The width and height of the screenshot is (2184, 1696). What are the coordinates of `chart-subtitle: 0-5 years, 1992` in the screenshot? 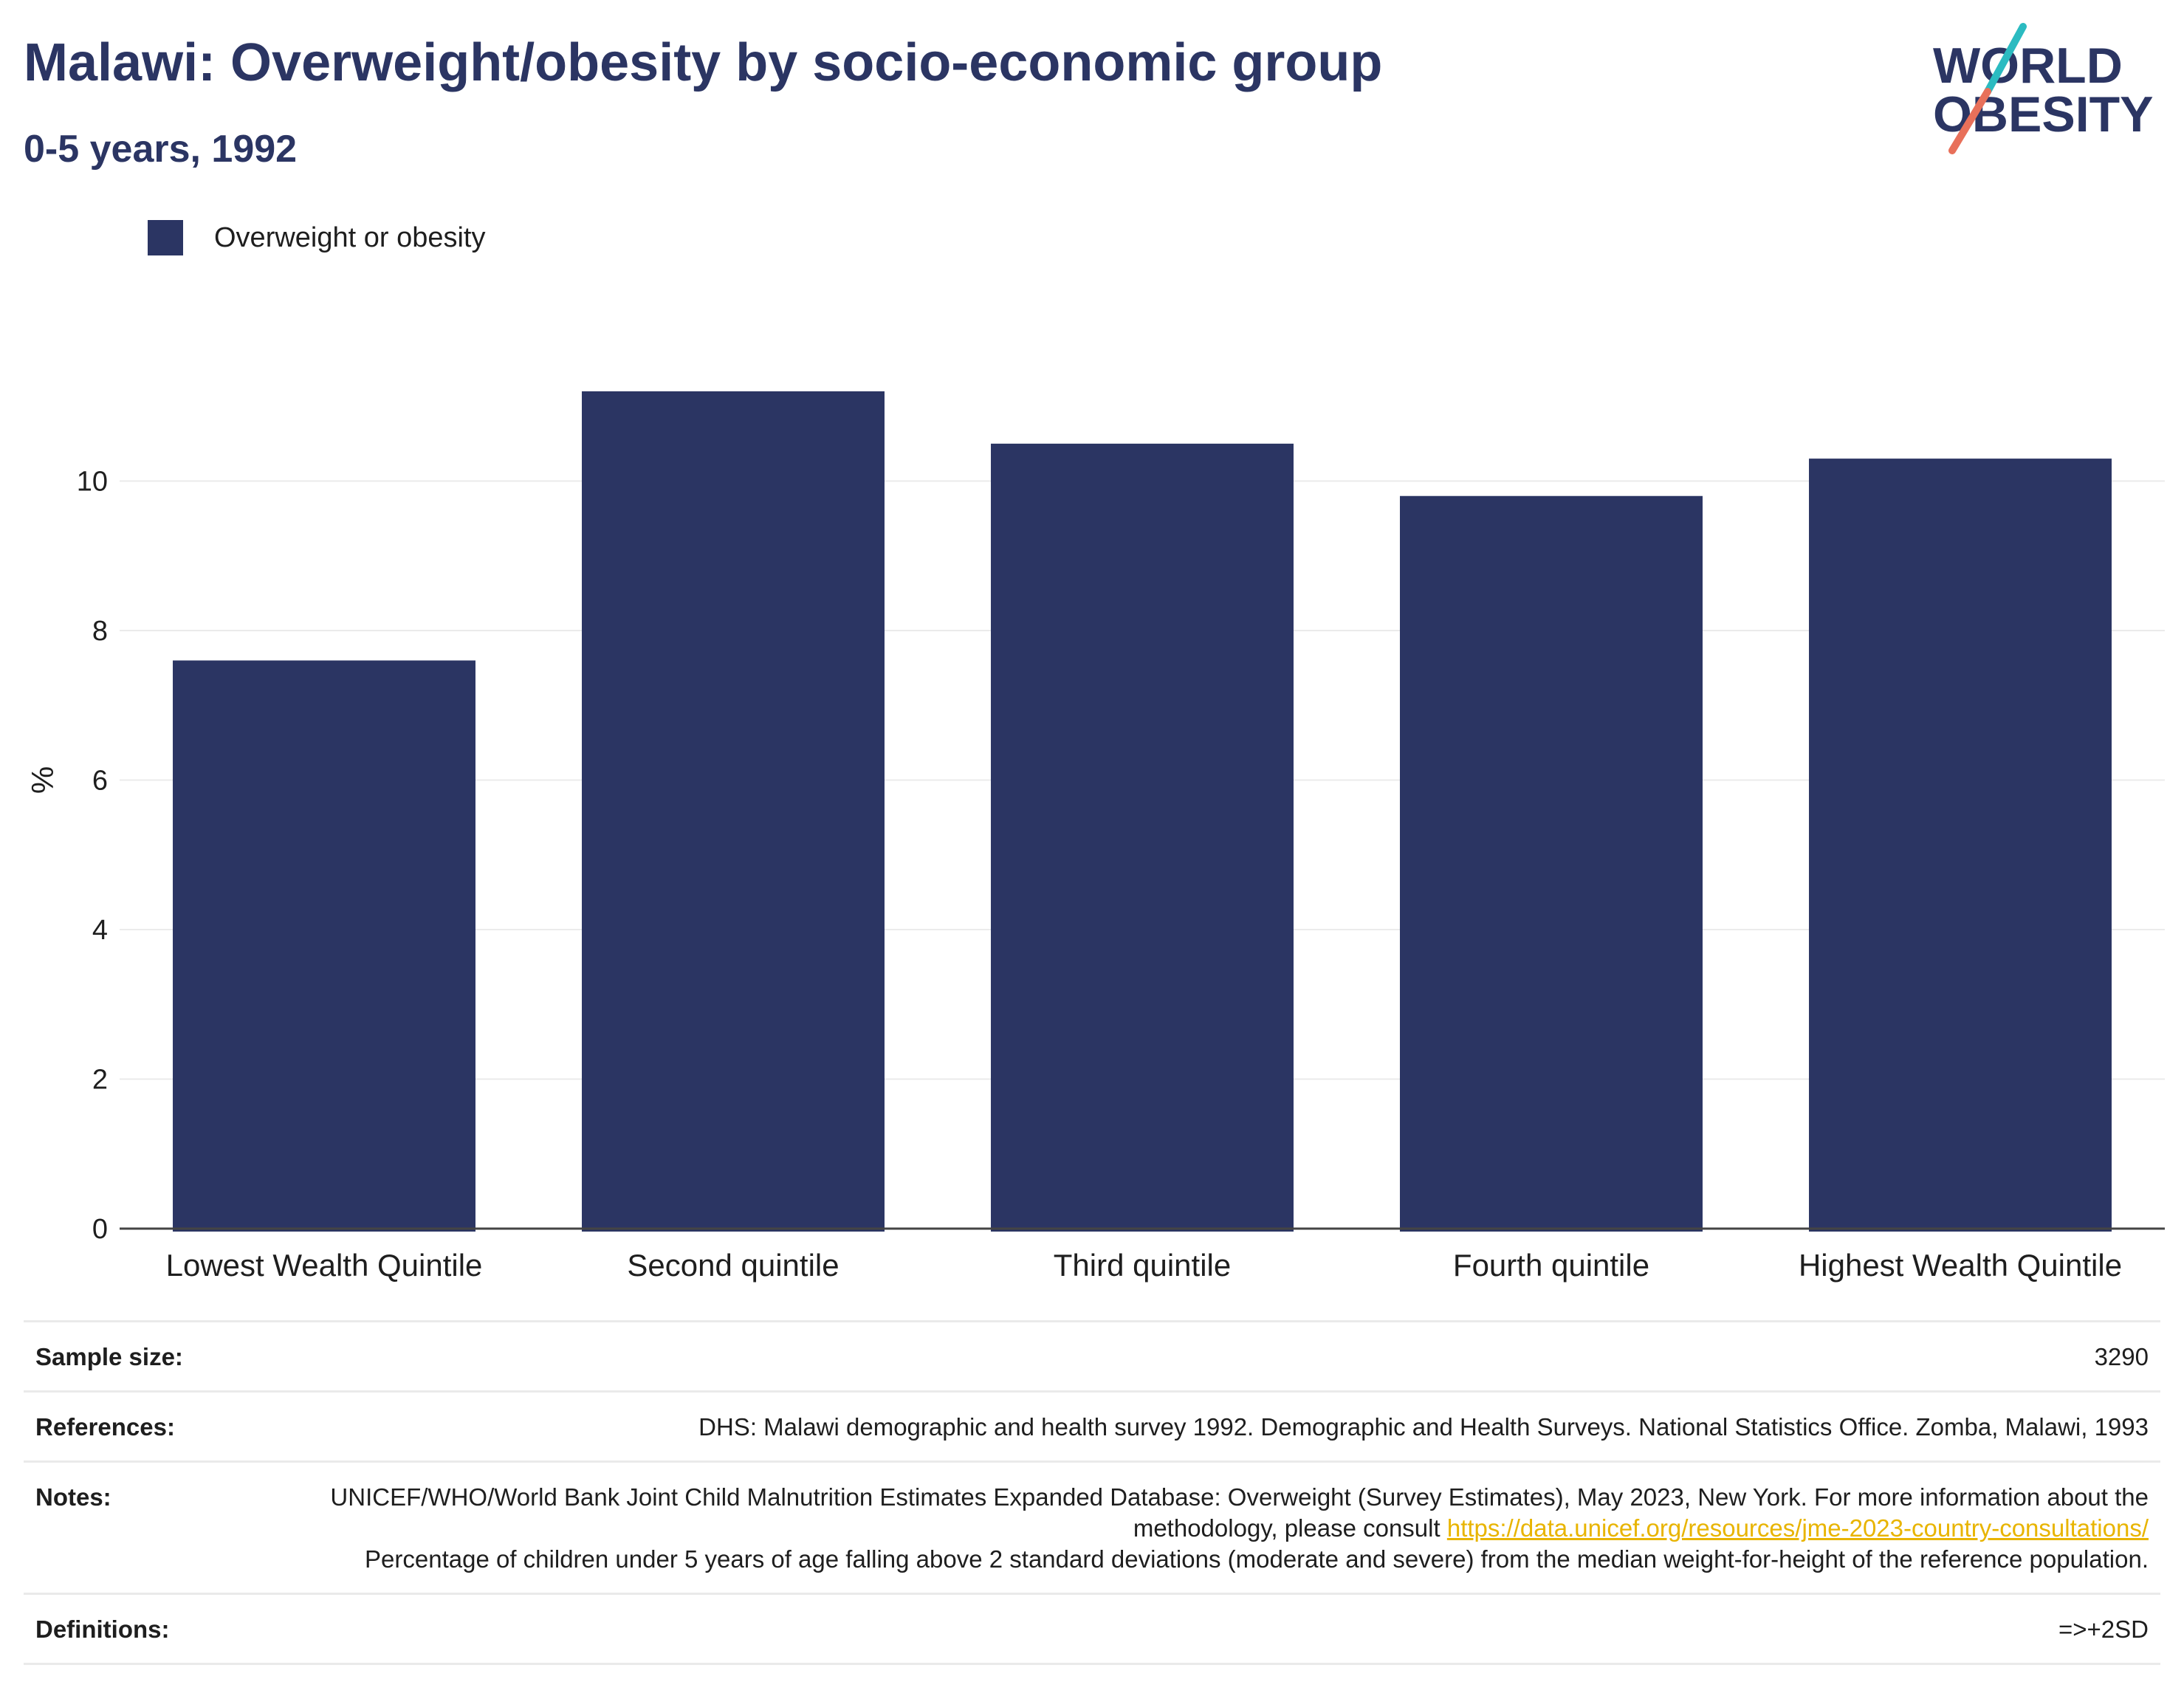 It's located at (161, 149).